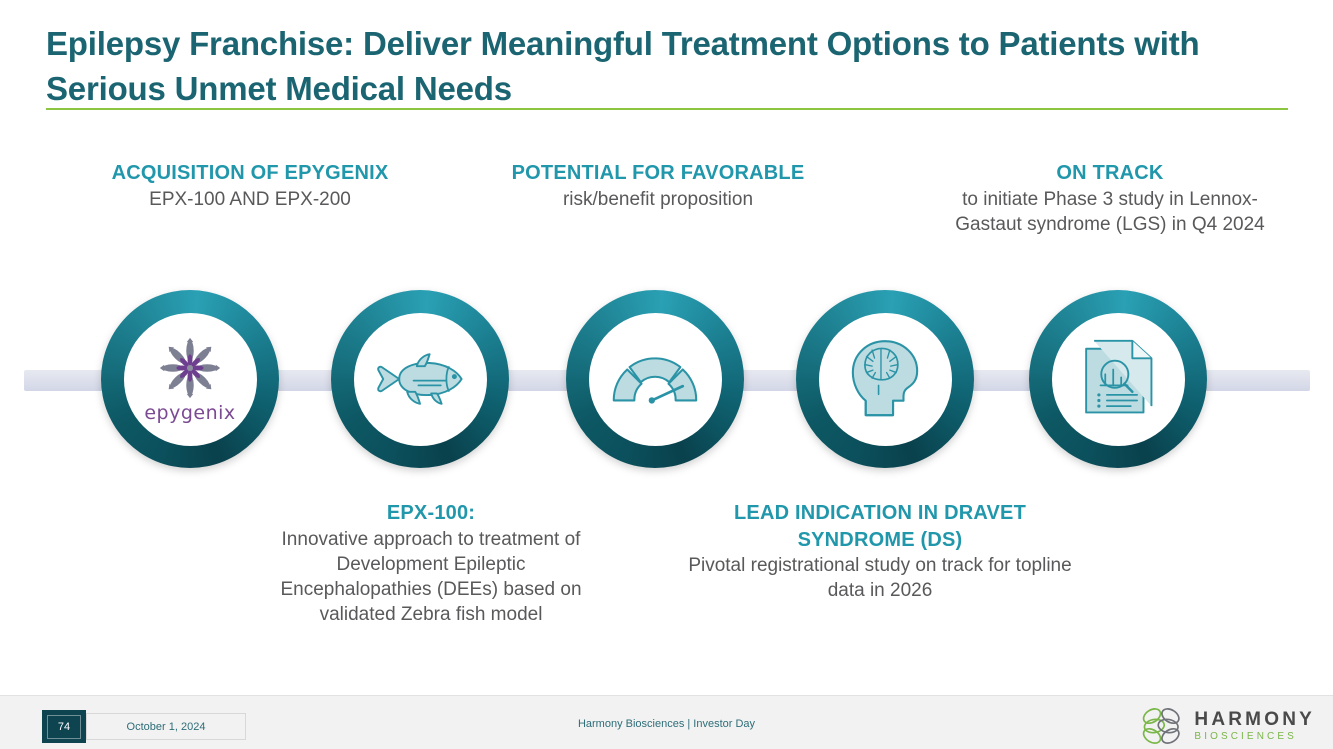 Image resolution: width=1333 pixels, height=749 pixels. I want to click on node-brain-head-inner, so click(885, 379).